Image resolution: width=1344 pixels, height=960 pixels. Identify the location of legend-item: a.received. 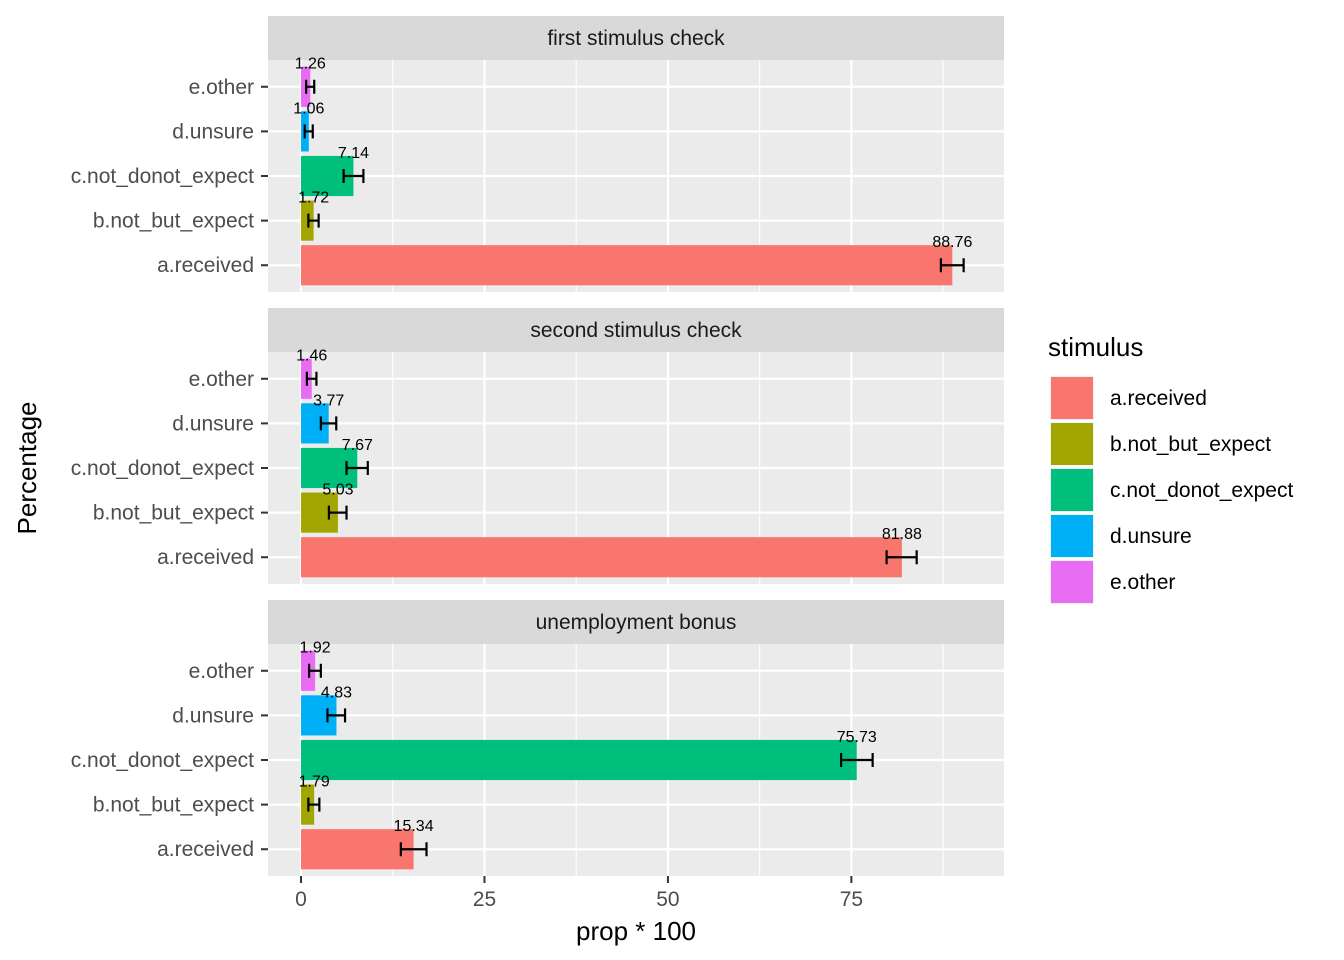
(1128, 398).